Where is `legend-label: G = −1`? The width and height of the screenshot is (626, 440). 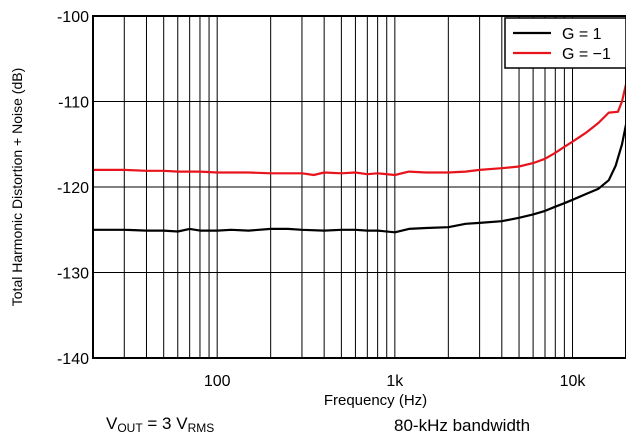
legend-label: G = −1 is located at coordinates (586, 54).